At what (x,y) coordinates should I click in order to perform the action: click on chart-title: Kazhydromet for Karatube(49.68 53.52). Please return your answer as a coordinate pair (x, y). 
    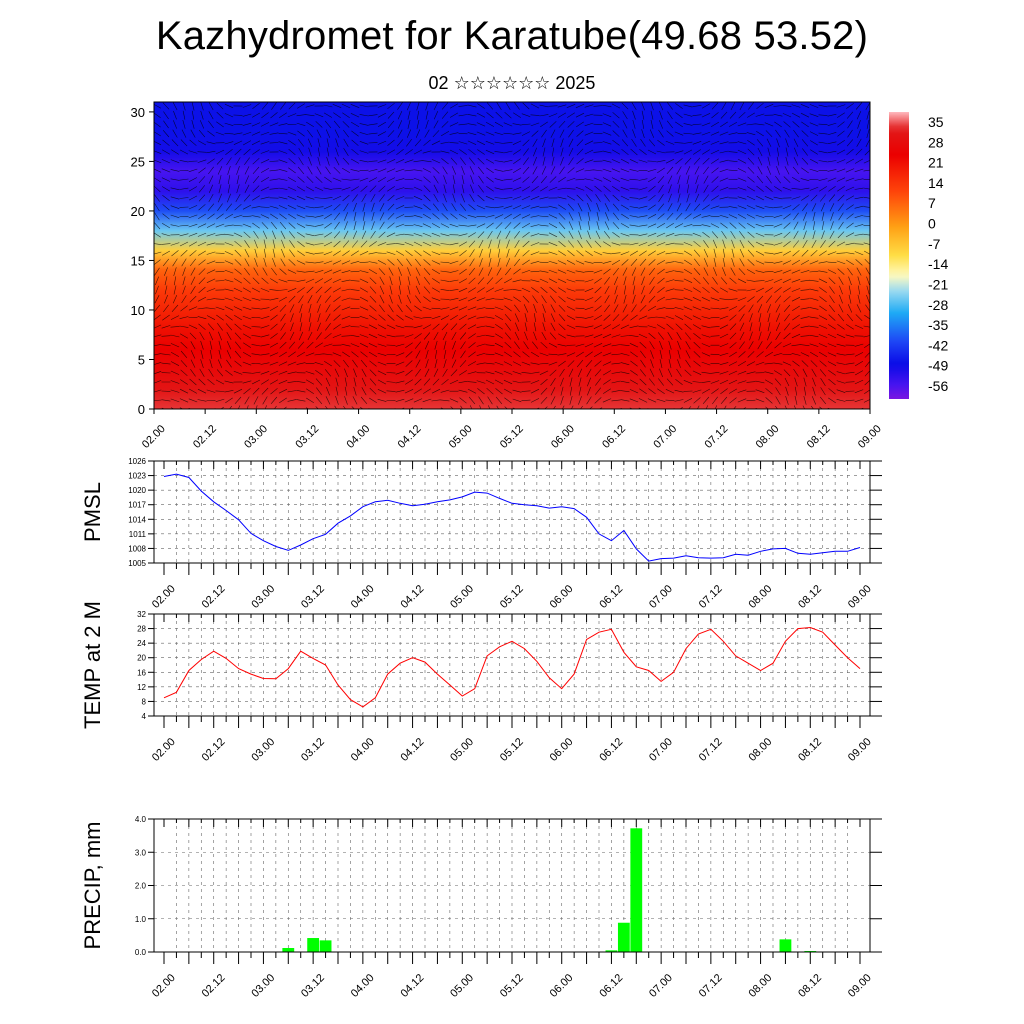
    Looking at the image, I should click on (512, 36).